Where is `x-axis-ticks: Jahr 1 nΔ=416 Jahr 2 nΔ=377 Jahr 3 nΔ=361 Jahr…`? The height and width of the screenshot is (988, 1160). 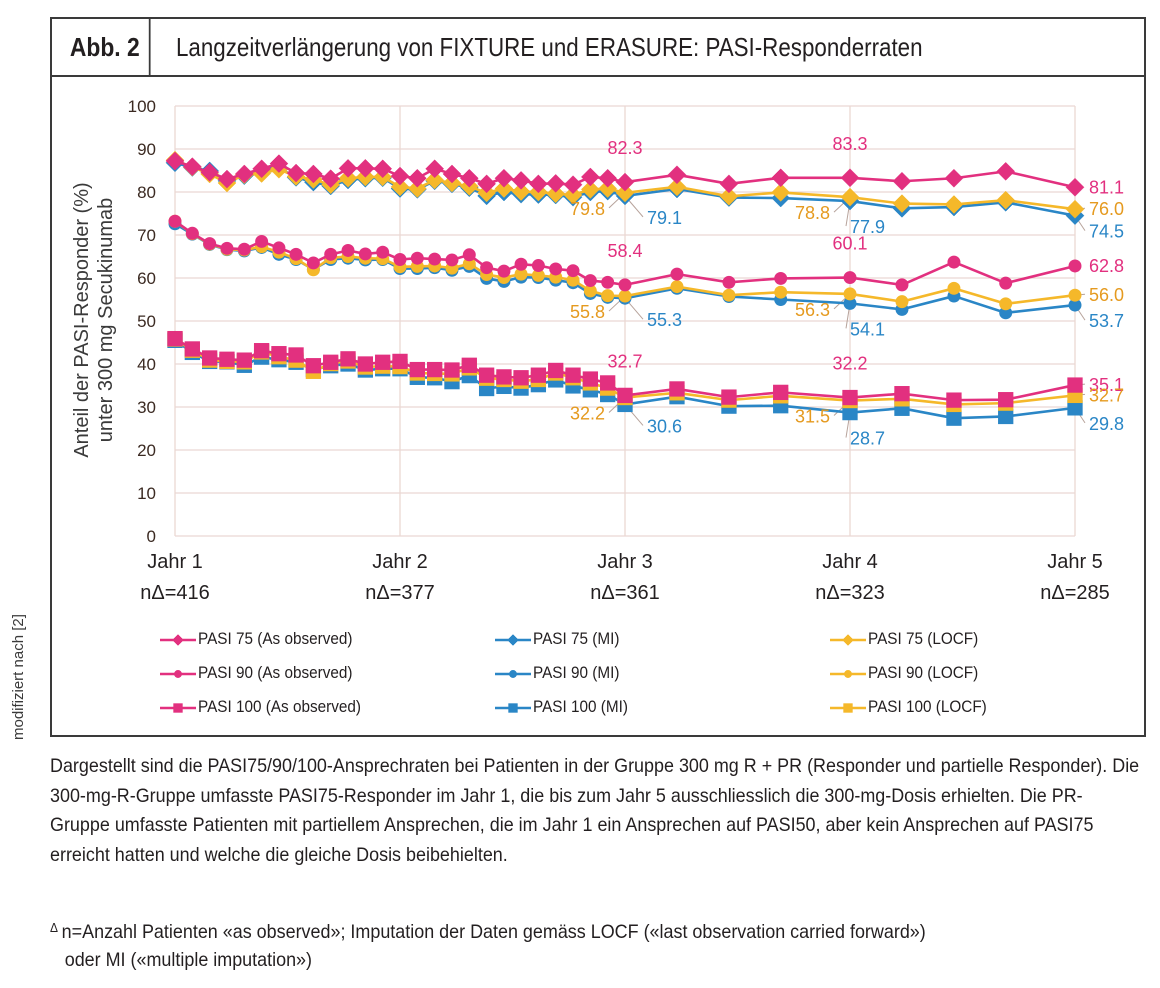 x-axis-ticks: Jahr 1 nΔ=416 Jahr 2 nΔ=377 Jahr 3 nΔ=361 Jahr… is located at coordinates (625, 577).